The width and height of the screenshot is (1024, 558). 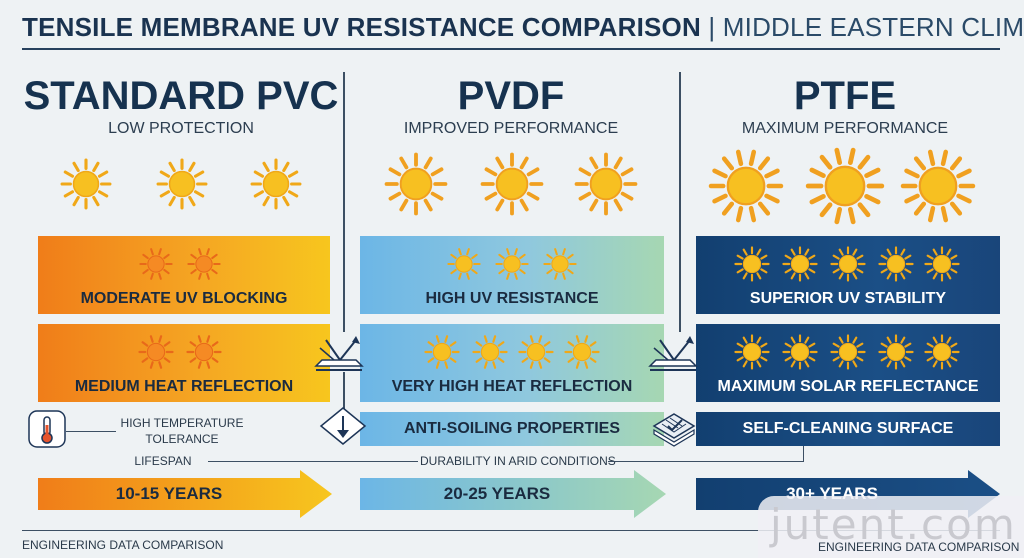 I want to click on lifespan-line-tick, so click(x=803, y=454).